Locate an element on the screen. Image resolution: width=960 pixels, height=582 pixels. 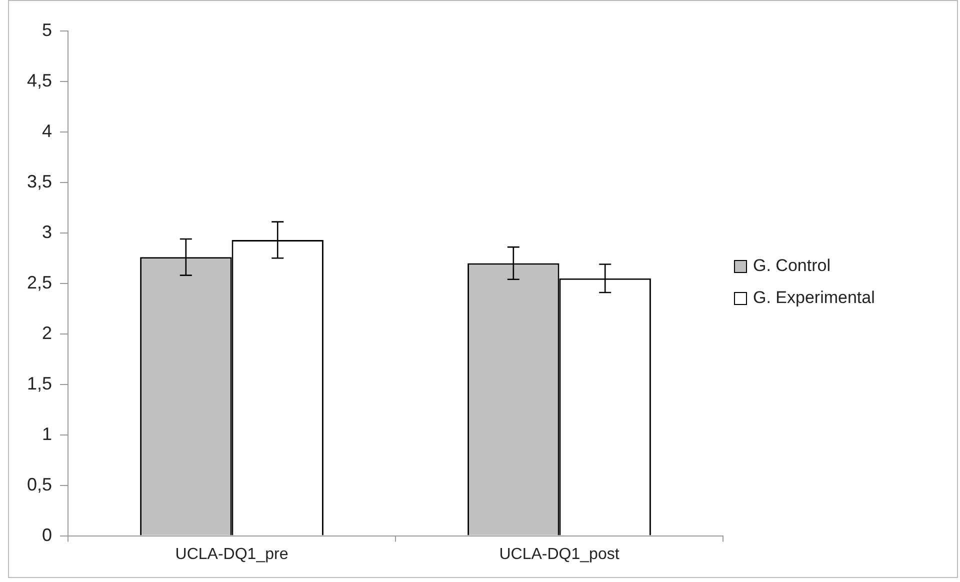
y-tick-label: 5 is located at coordinates (47, 30).